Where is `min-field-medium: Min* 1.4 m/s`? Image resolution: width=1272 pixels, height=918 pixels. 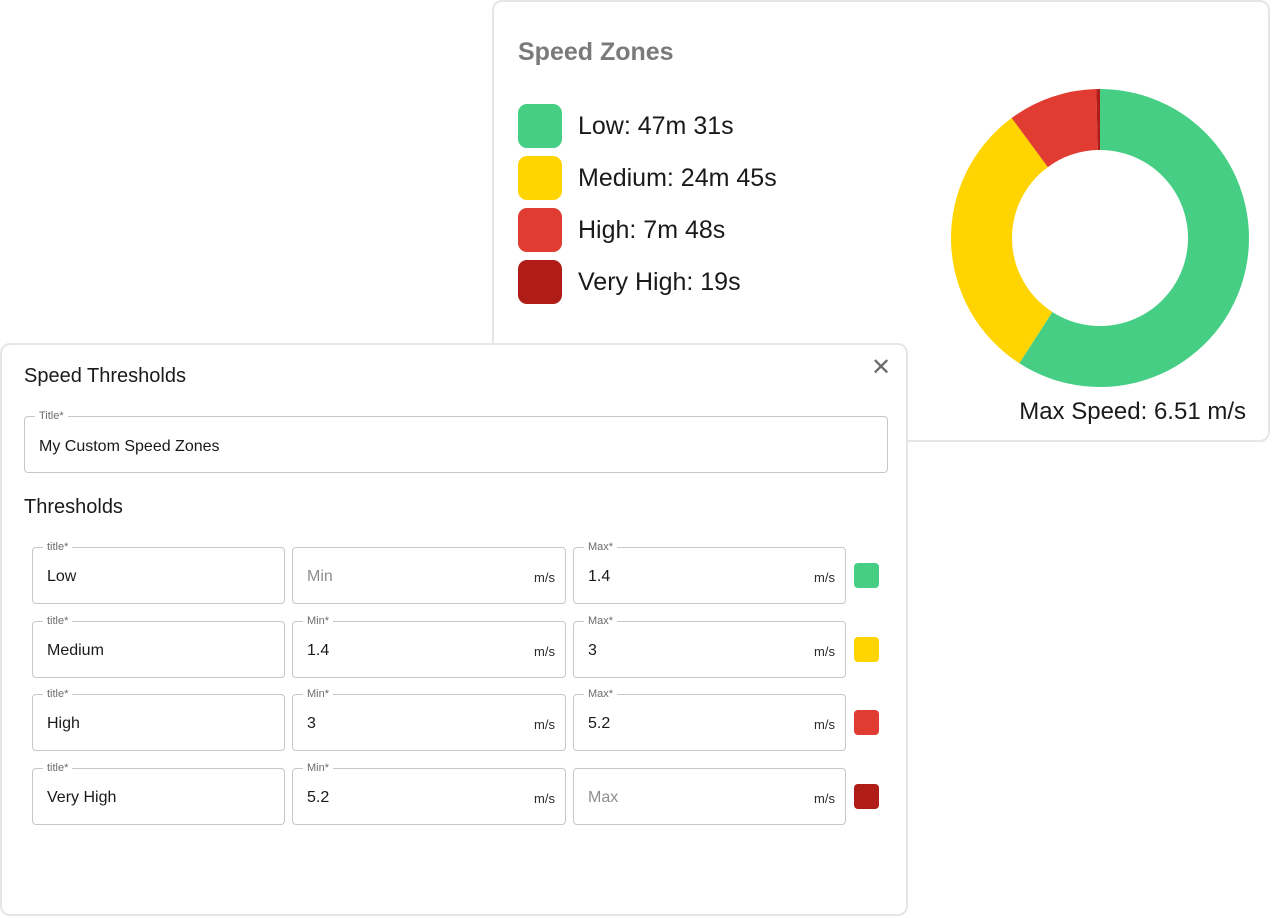
min-field-medium: Min* 1.4 m/s is located at coordinates (429, 645).